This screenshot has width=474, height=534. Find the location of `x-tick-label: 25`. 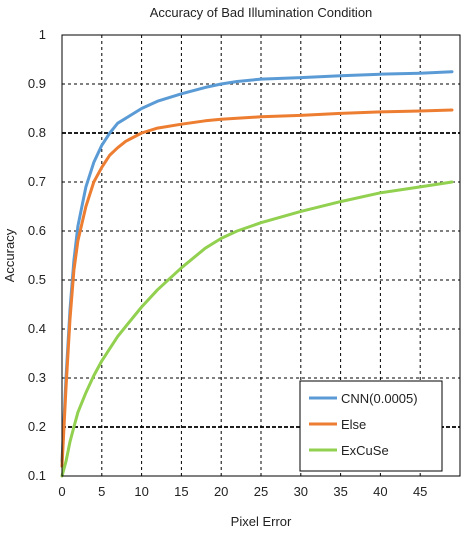

x-tick-label: 25 is located at coordinates (261, 491).